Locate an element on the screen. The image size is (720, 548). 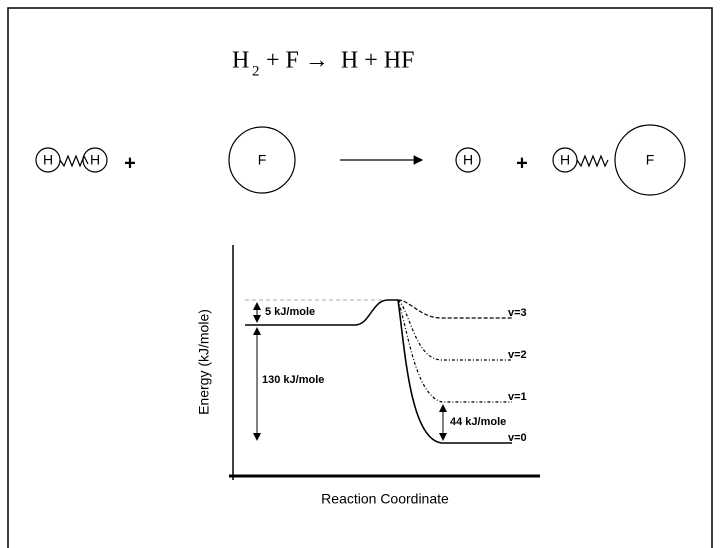
level-label: v=3 is located at coordinates (517, 313).